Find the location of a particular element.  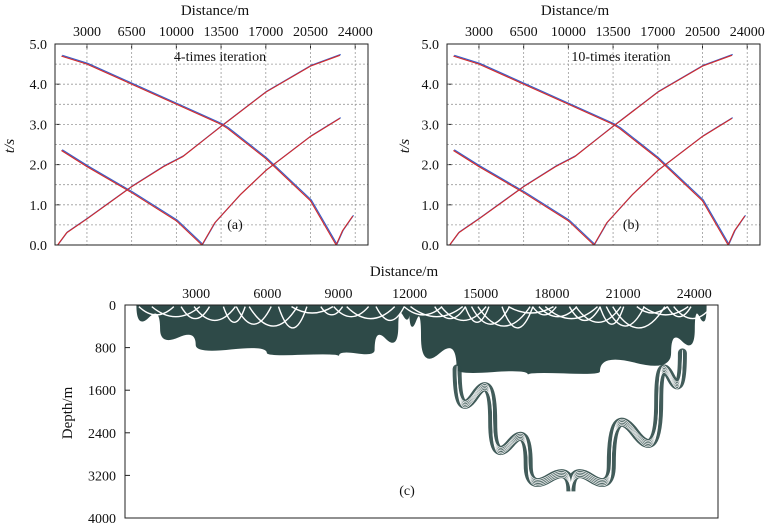

panel-a-y-tick-label: 2.0 is located at coordinates (39, 166).